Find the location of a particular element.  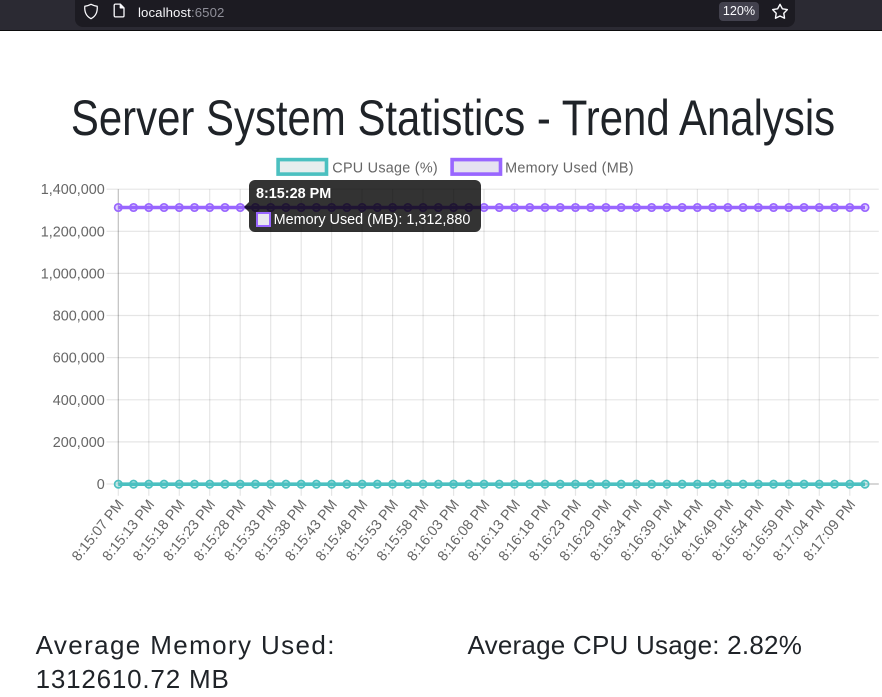

svg-text: 0 is located at coordinates (101, 485).